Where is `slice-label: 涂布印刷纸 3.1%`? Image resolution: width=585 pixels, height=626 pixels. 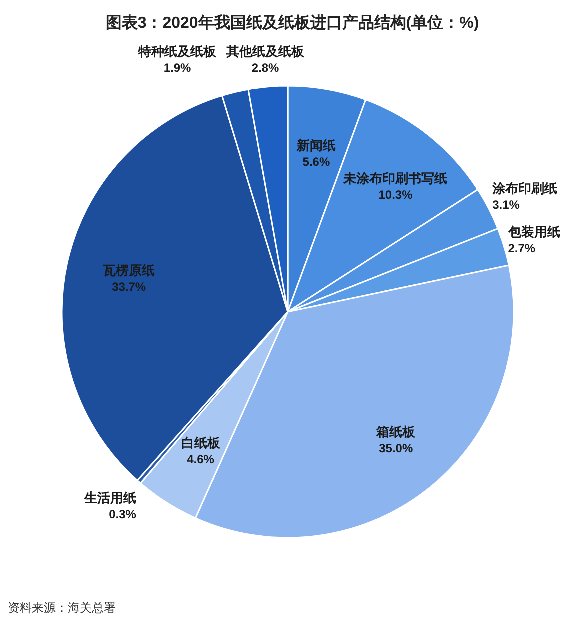
slice-label: 涂布印刷纸 3.1% is located at coordinates (525, 196).